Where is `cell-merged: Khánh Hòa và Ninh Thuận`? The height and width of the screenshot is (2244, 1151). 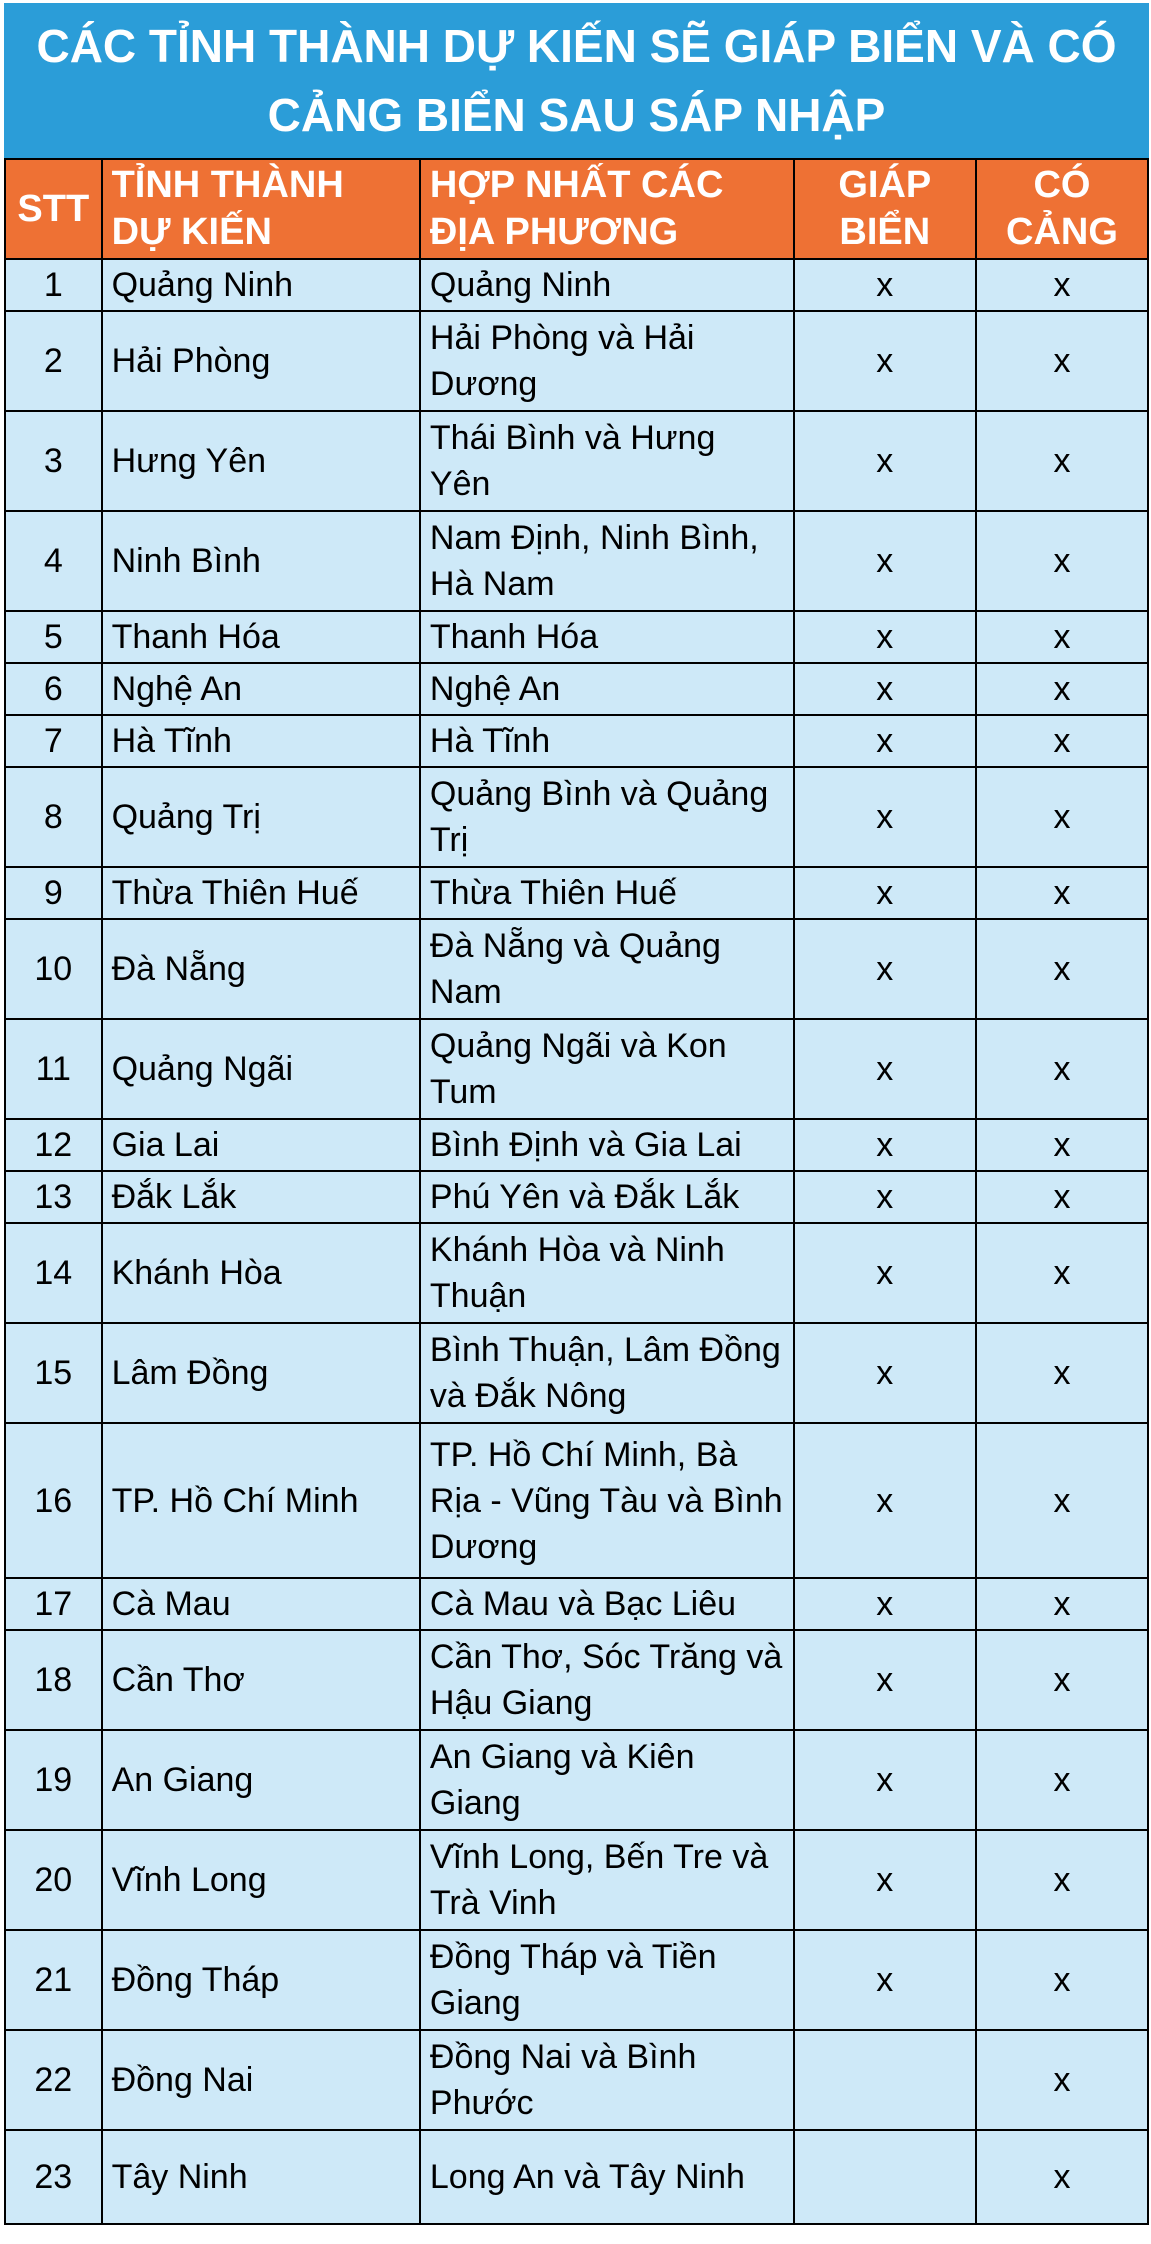
cell-merged: Khánh Hòa và Ninh Thuận is located at coordinates (606, 1273).